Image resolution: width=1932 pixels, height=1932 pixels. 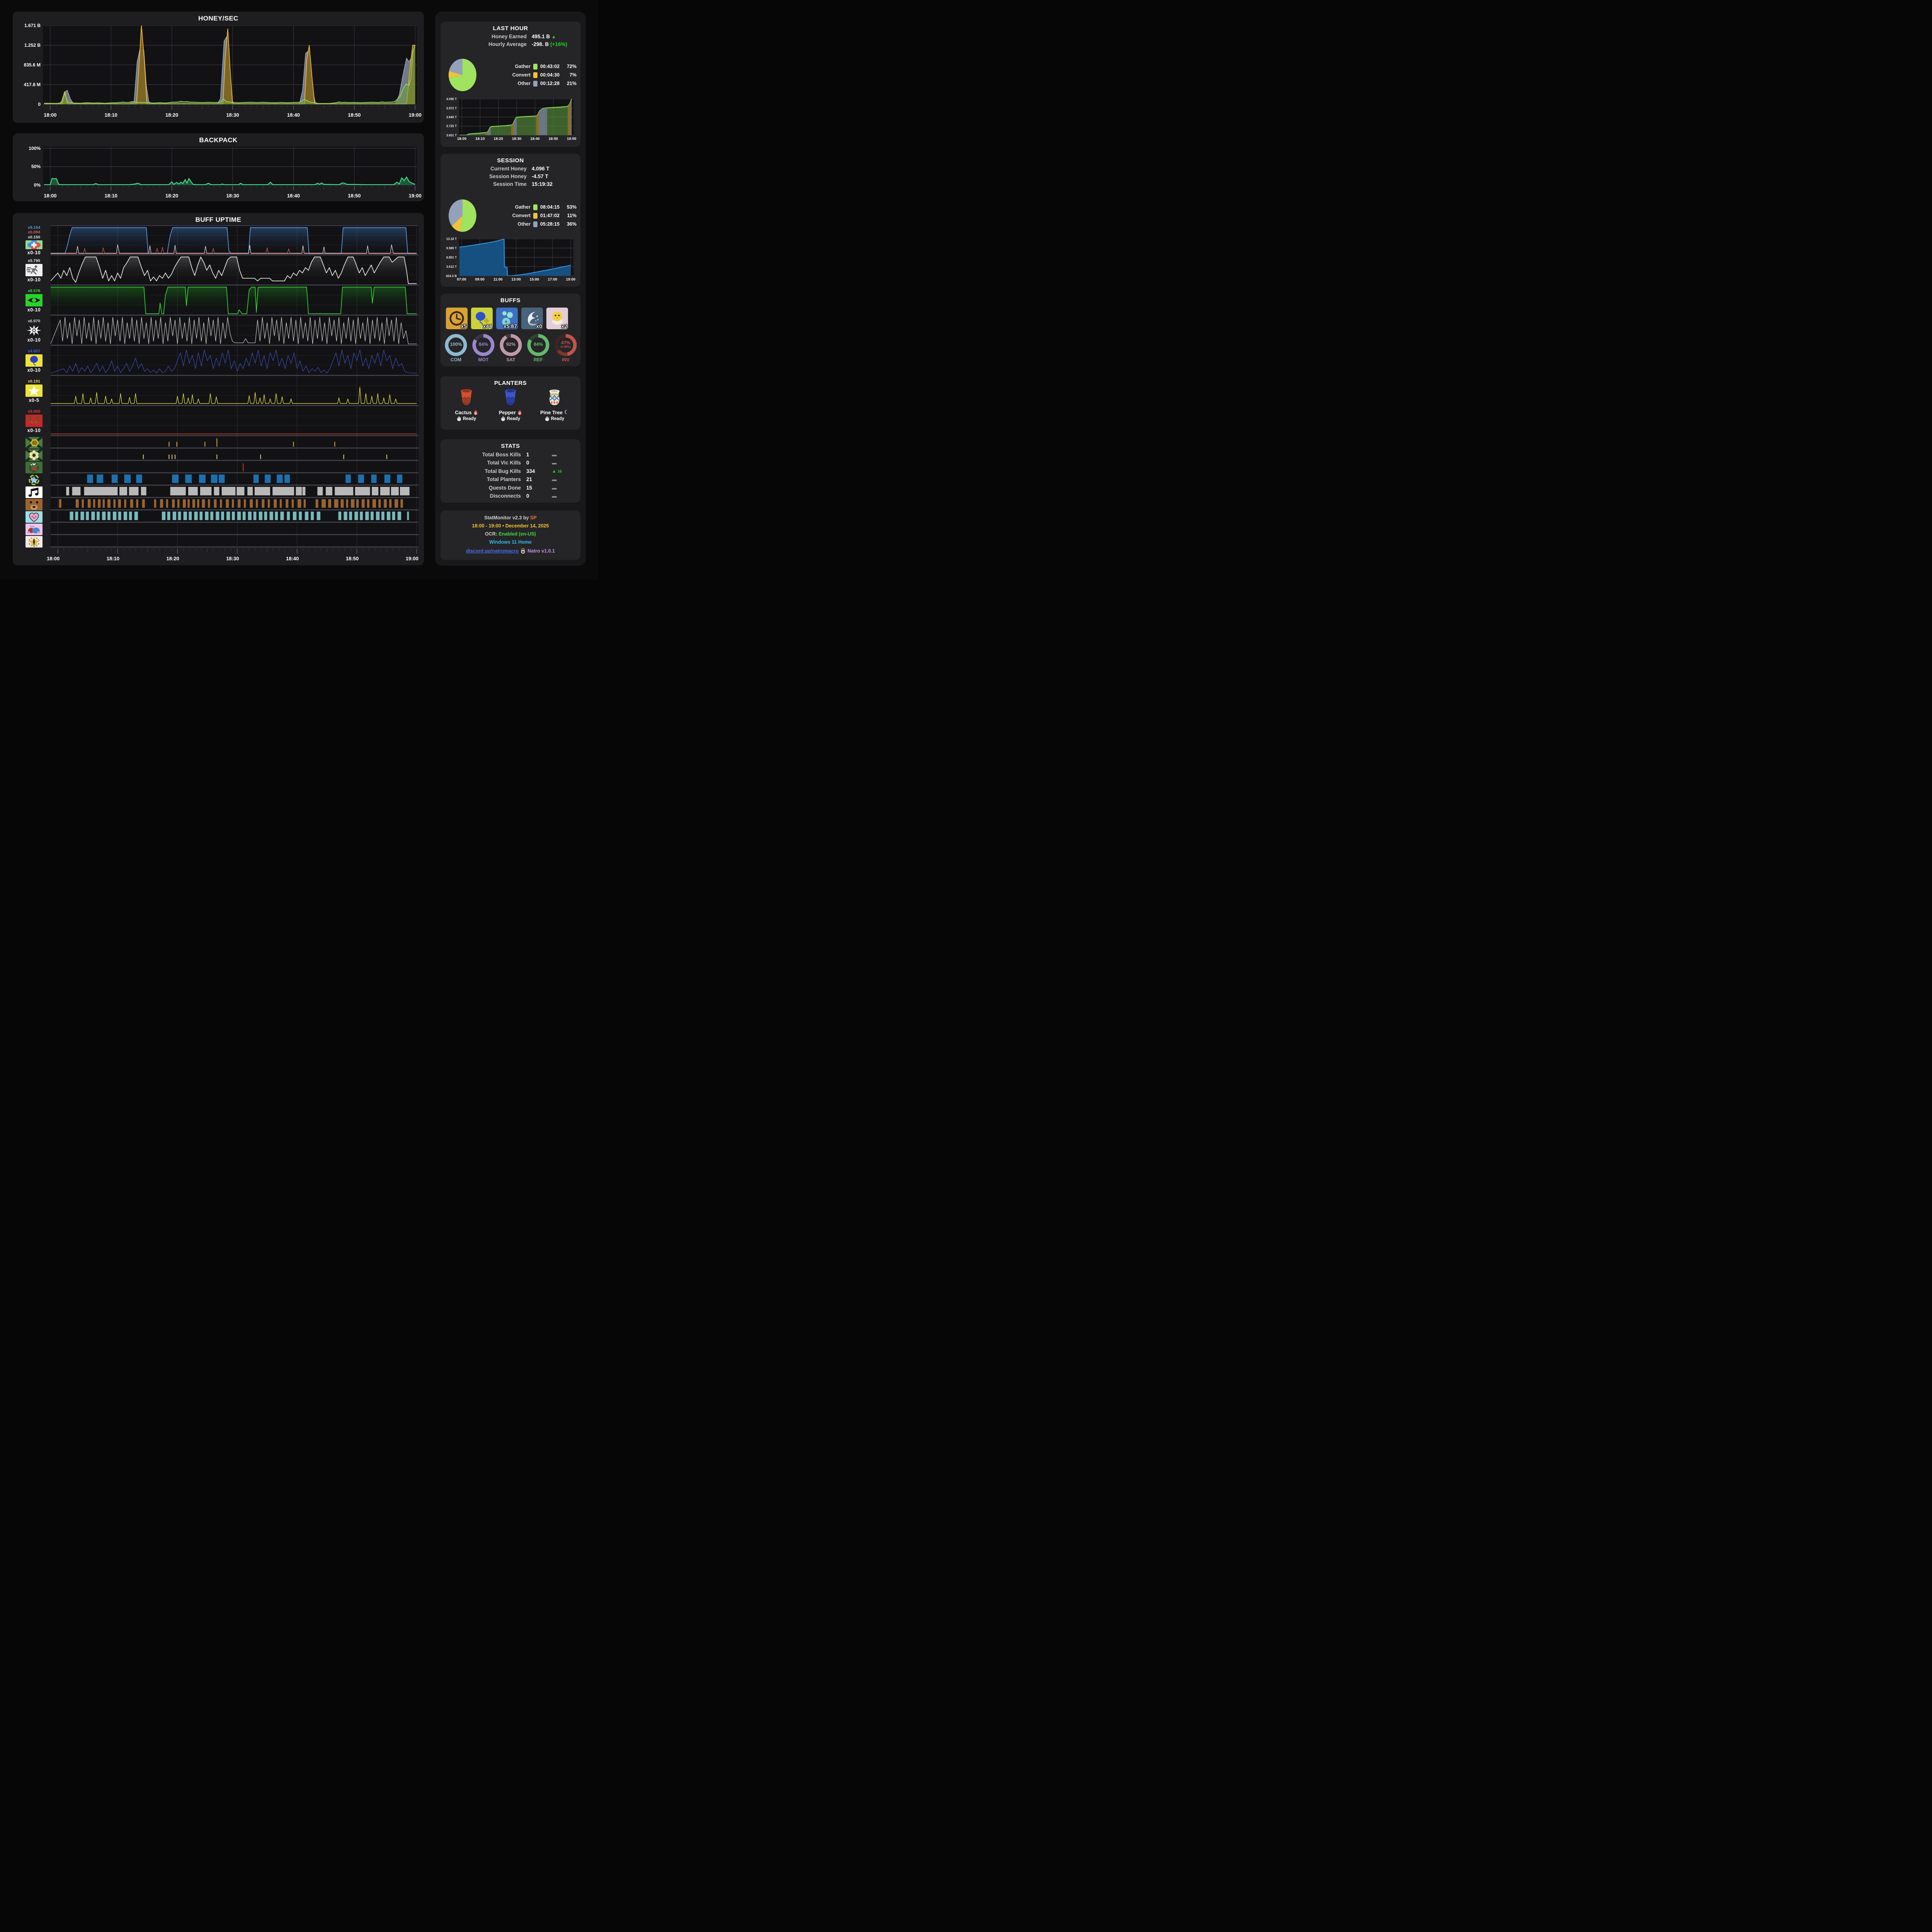 I want to click on painted-pot-icon, so click(x=554, y=399).